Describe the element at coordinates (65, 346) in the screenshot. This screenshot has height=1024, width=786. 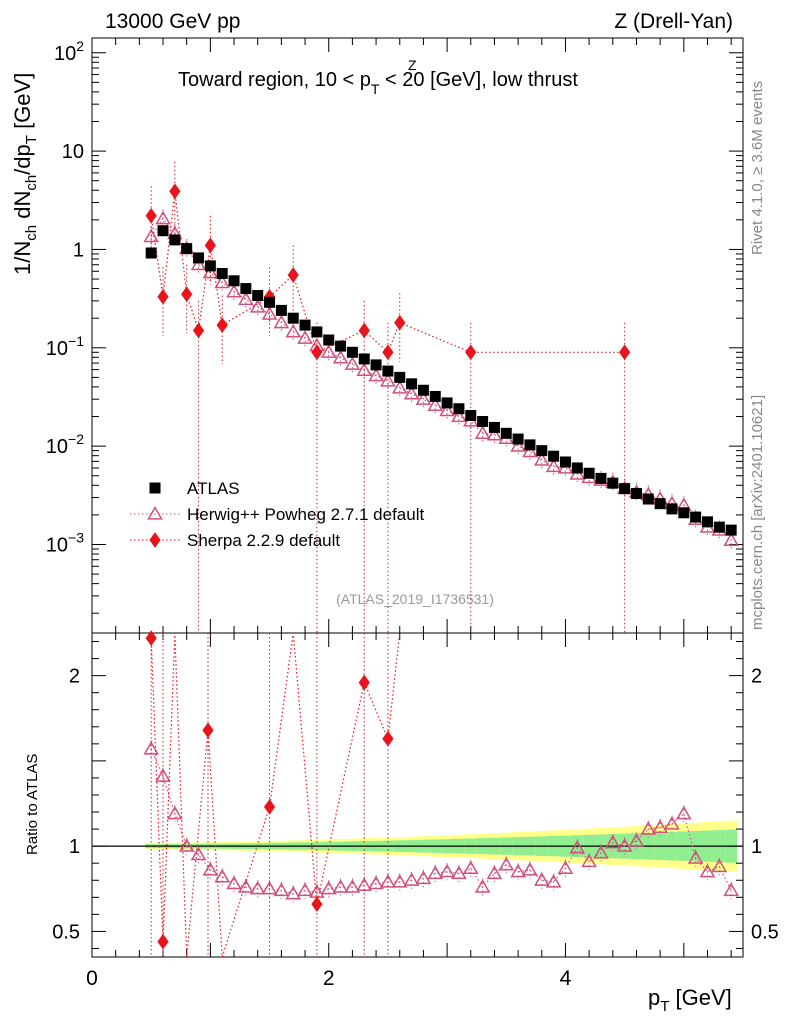
I see `y-tick-label: 10⁻¹` at that location.